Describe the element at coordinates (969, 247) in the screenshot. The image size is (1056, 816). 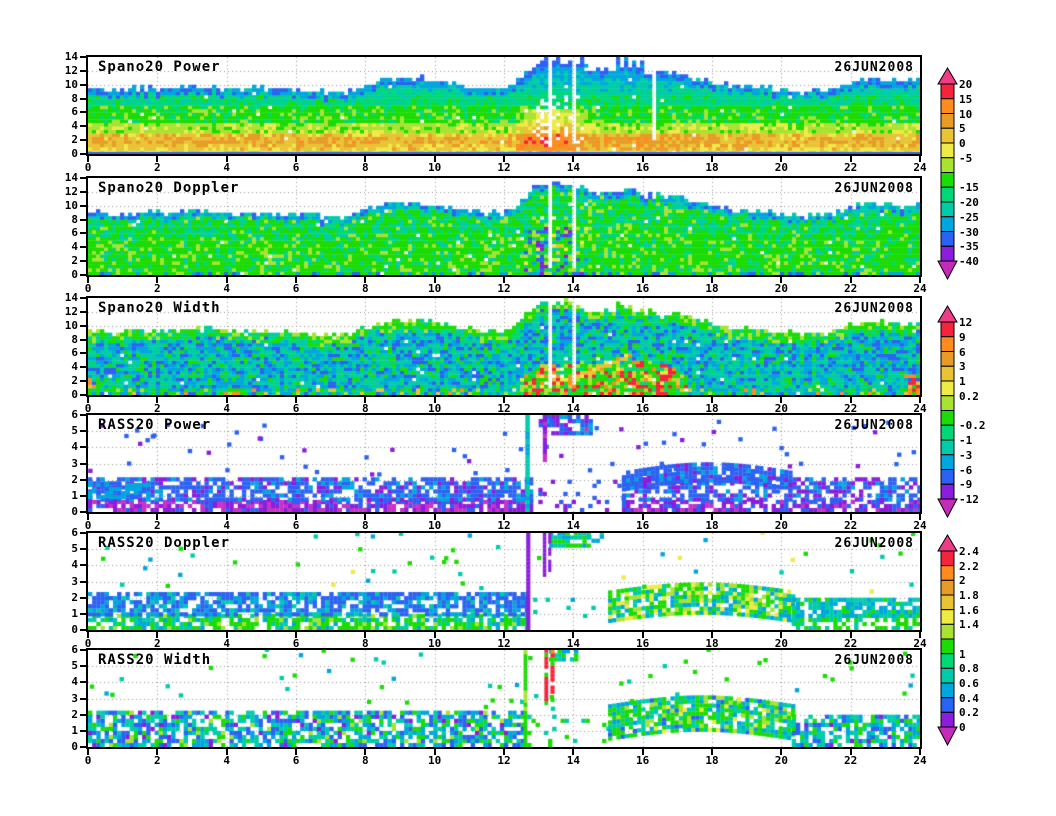
I see `colorbar-tick-label: -35` at that location.